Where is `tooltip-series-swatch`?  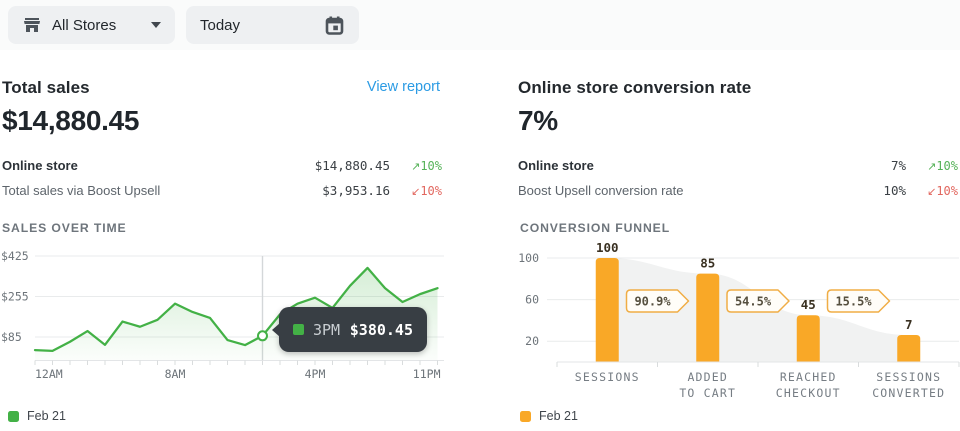 tooltip-series-swatch is located at coordinates (298, 329).